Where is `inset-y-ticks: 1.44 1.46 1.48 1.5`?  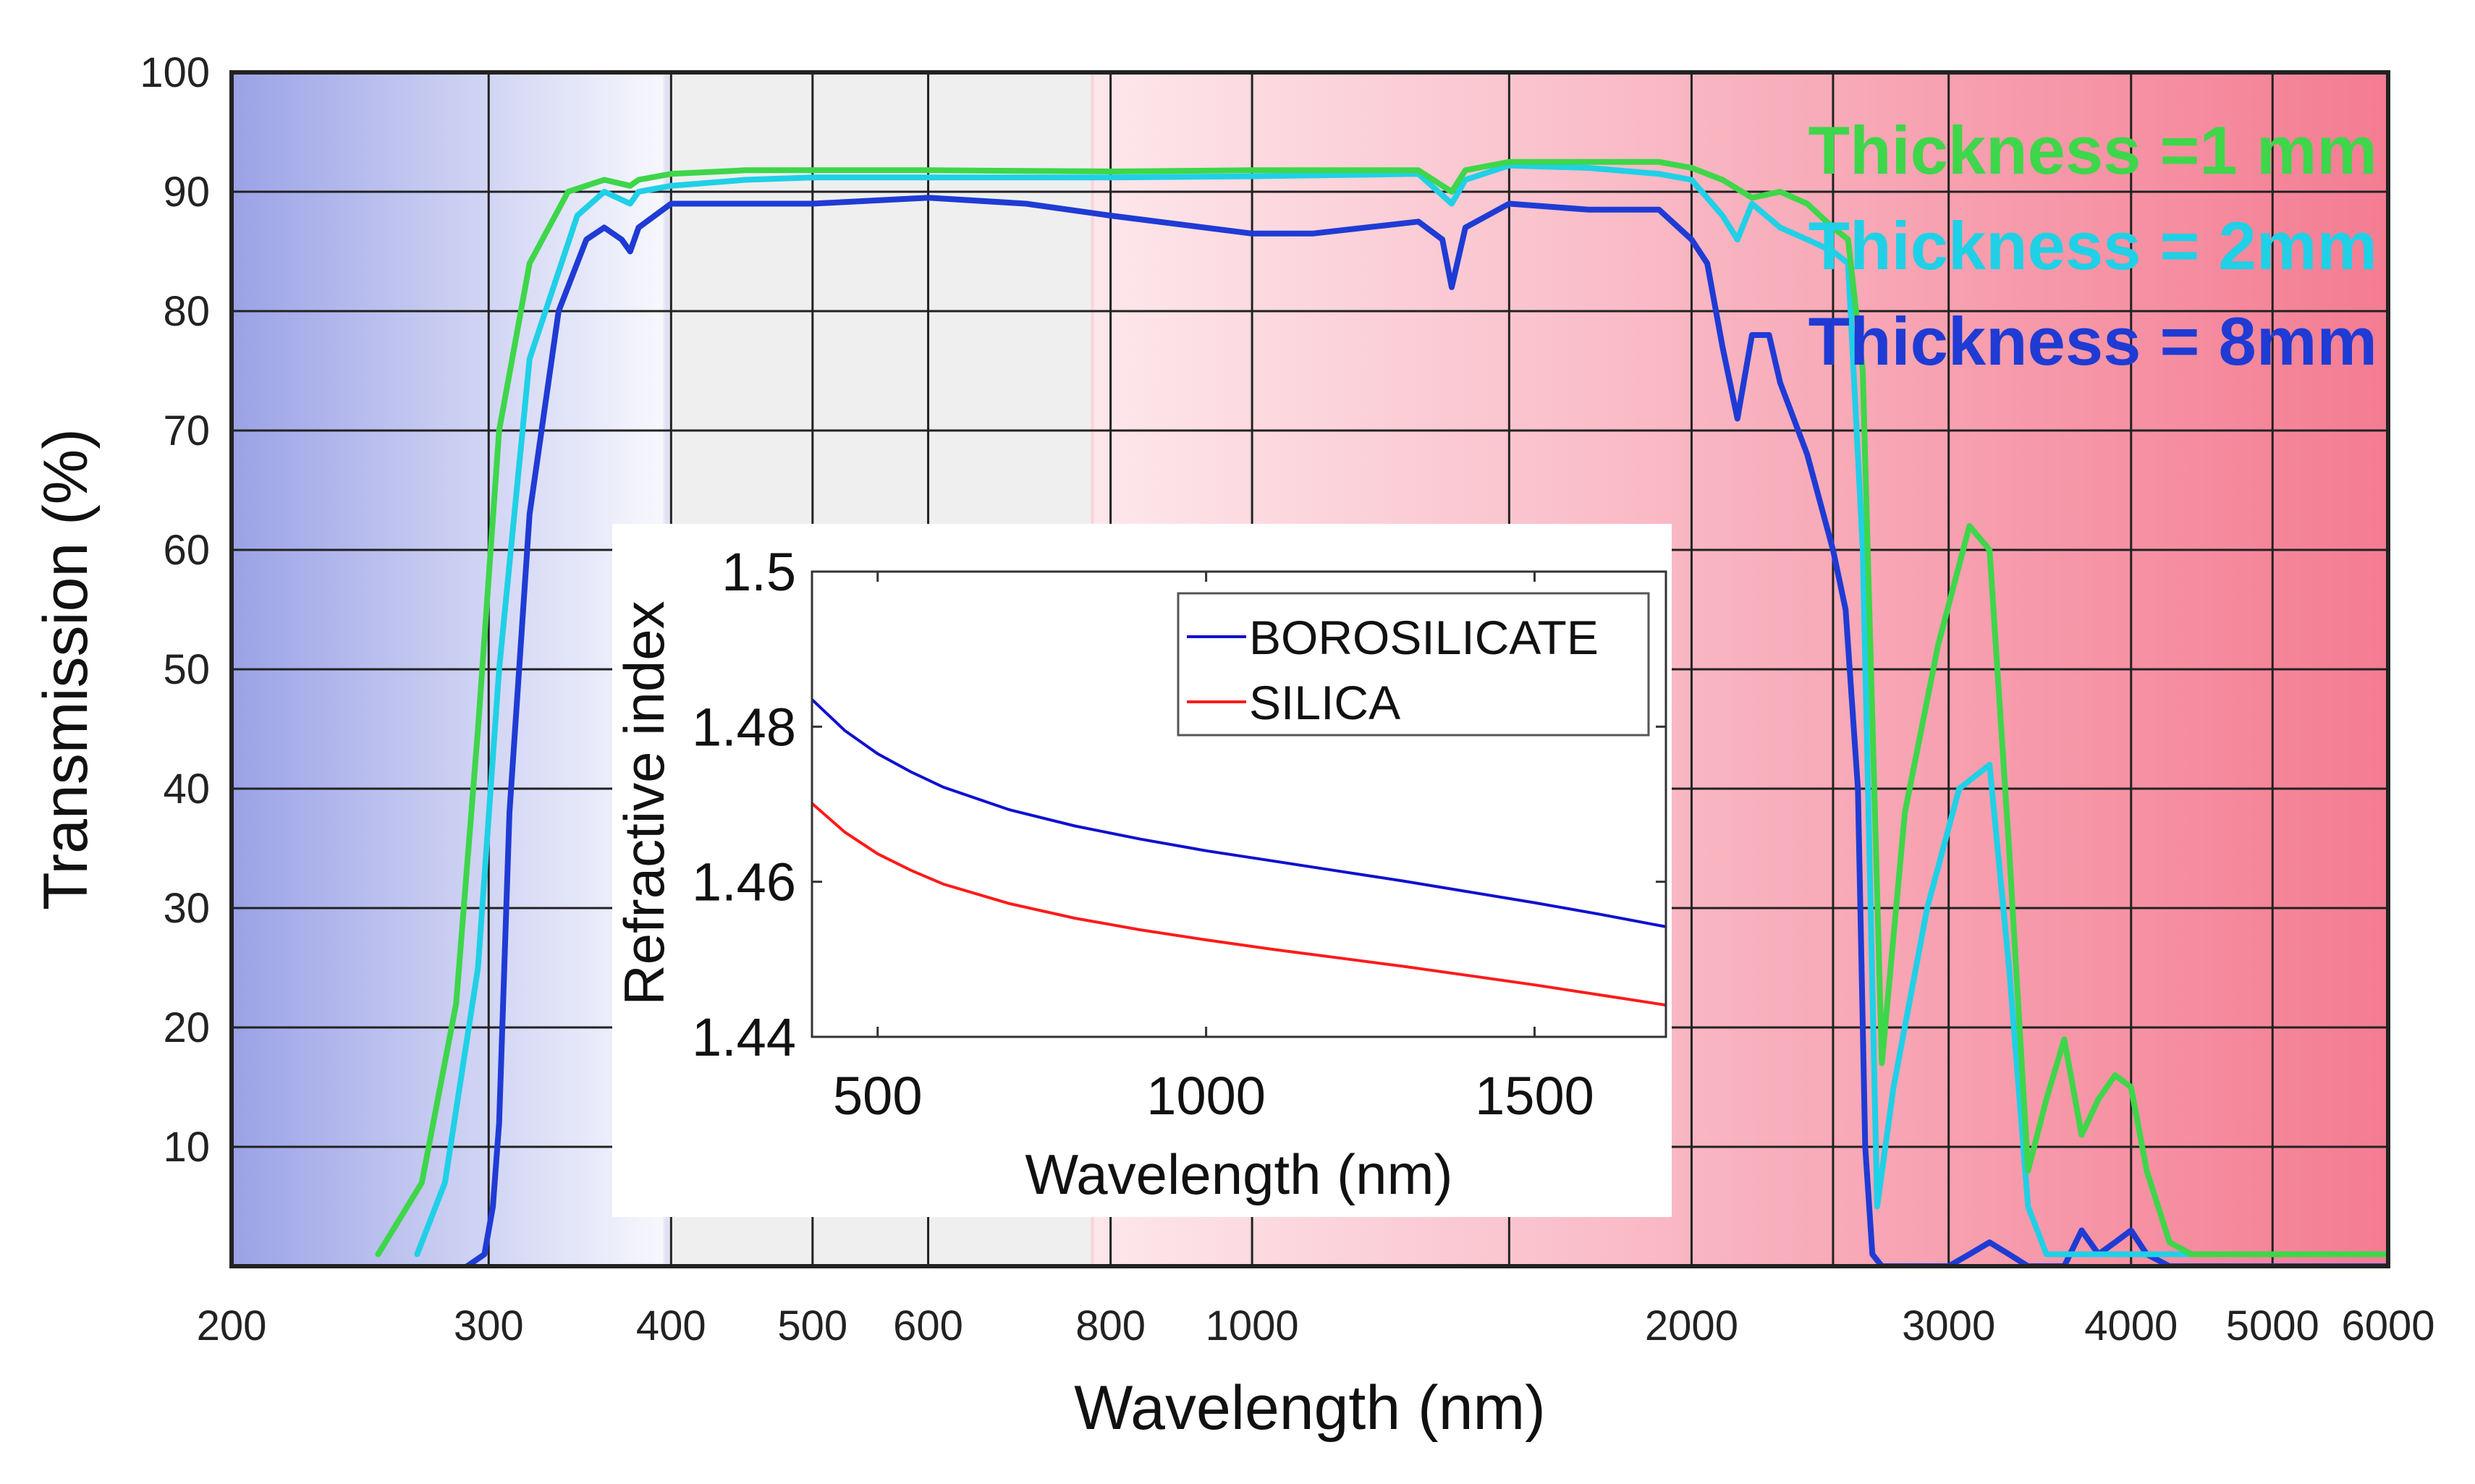
inset-y-ticks: 1.44 1.46 1.48 1.5 is located at coordinates (1179, 804).